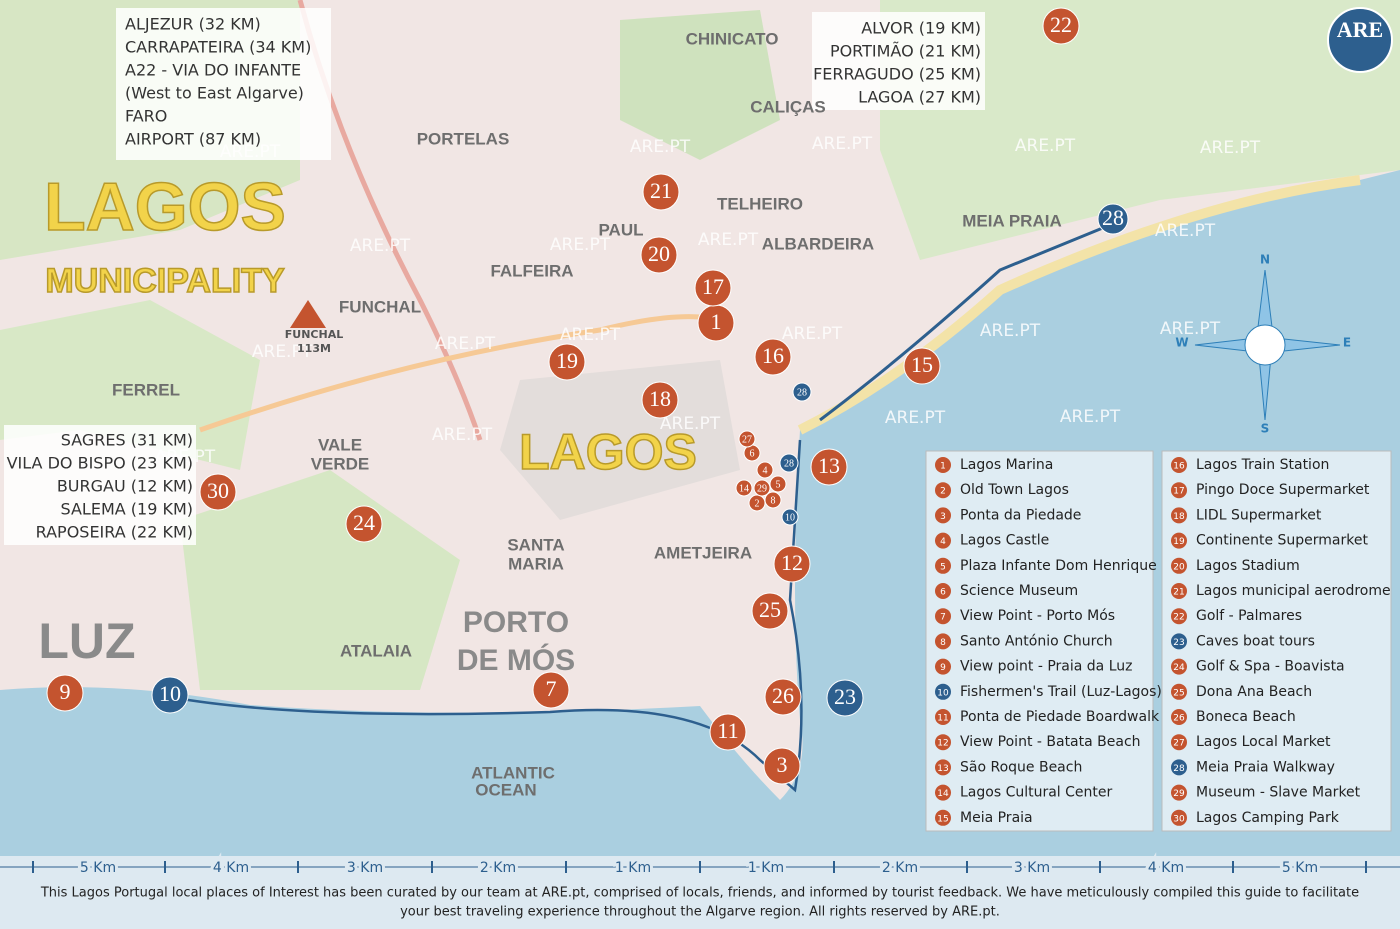 The image size is (1400, 929). I want to click on map-marker: 11, so click(728, 732).